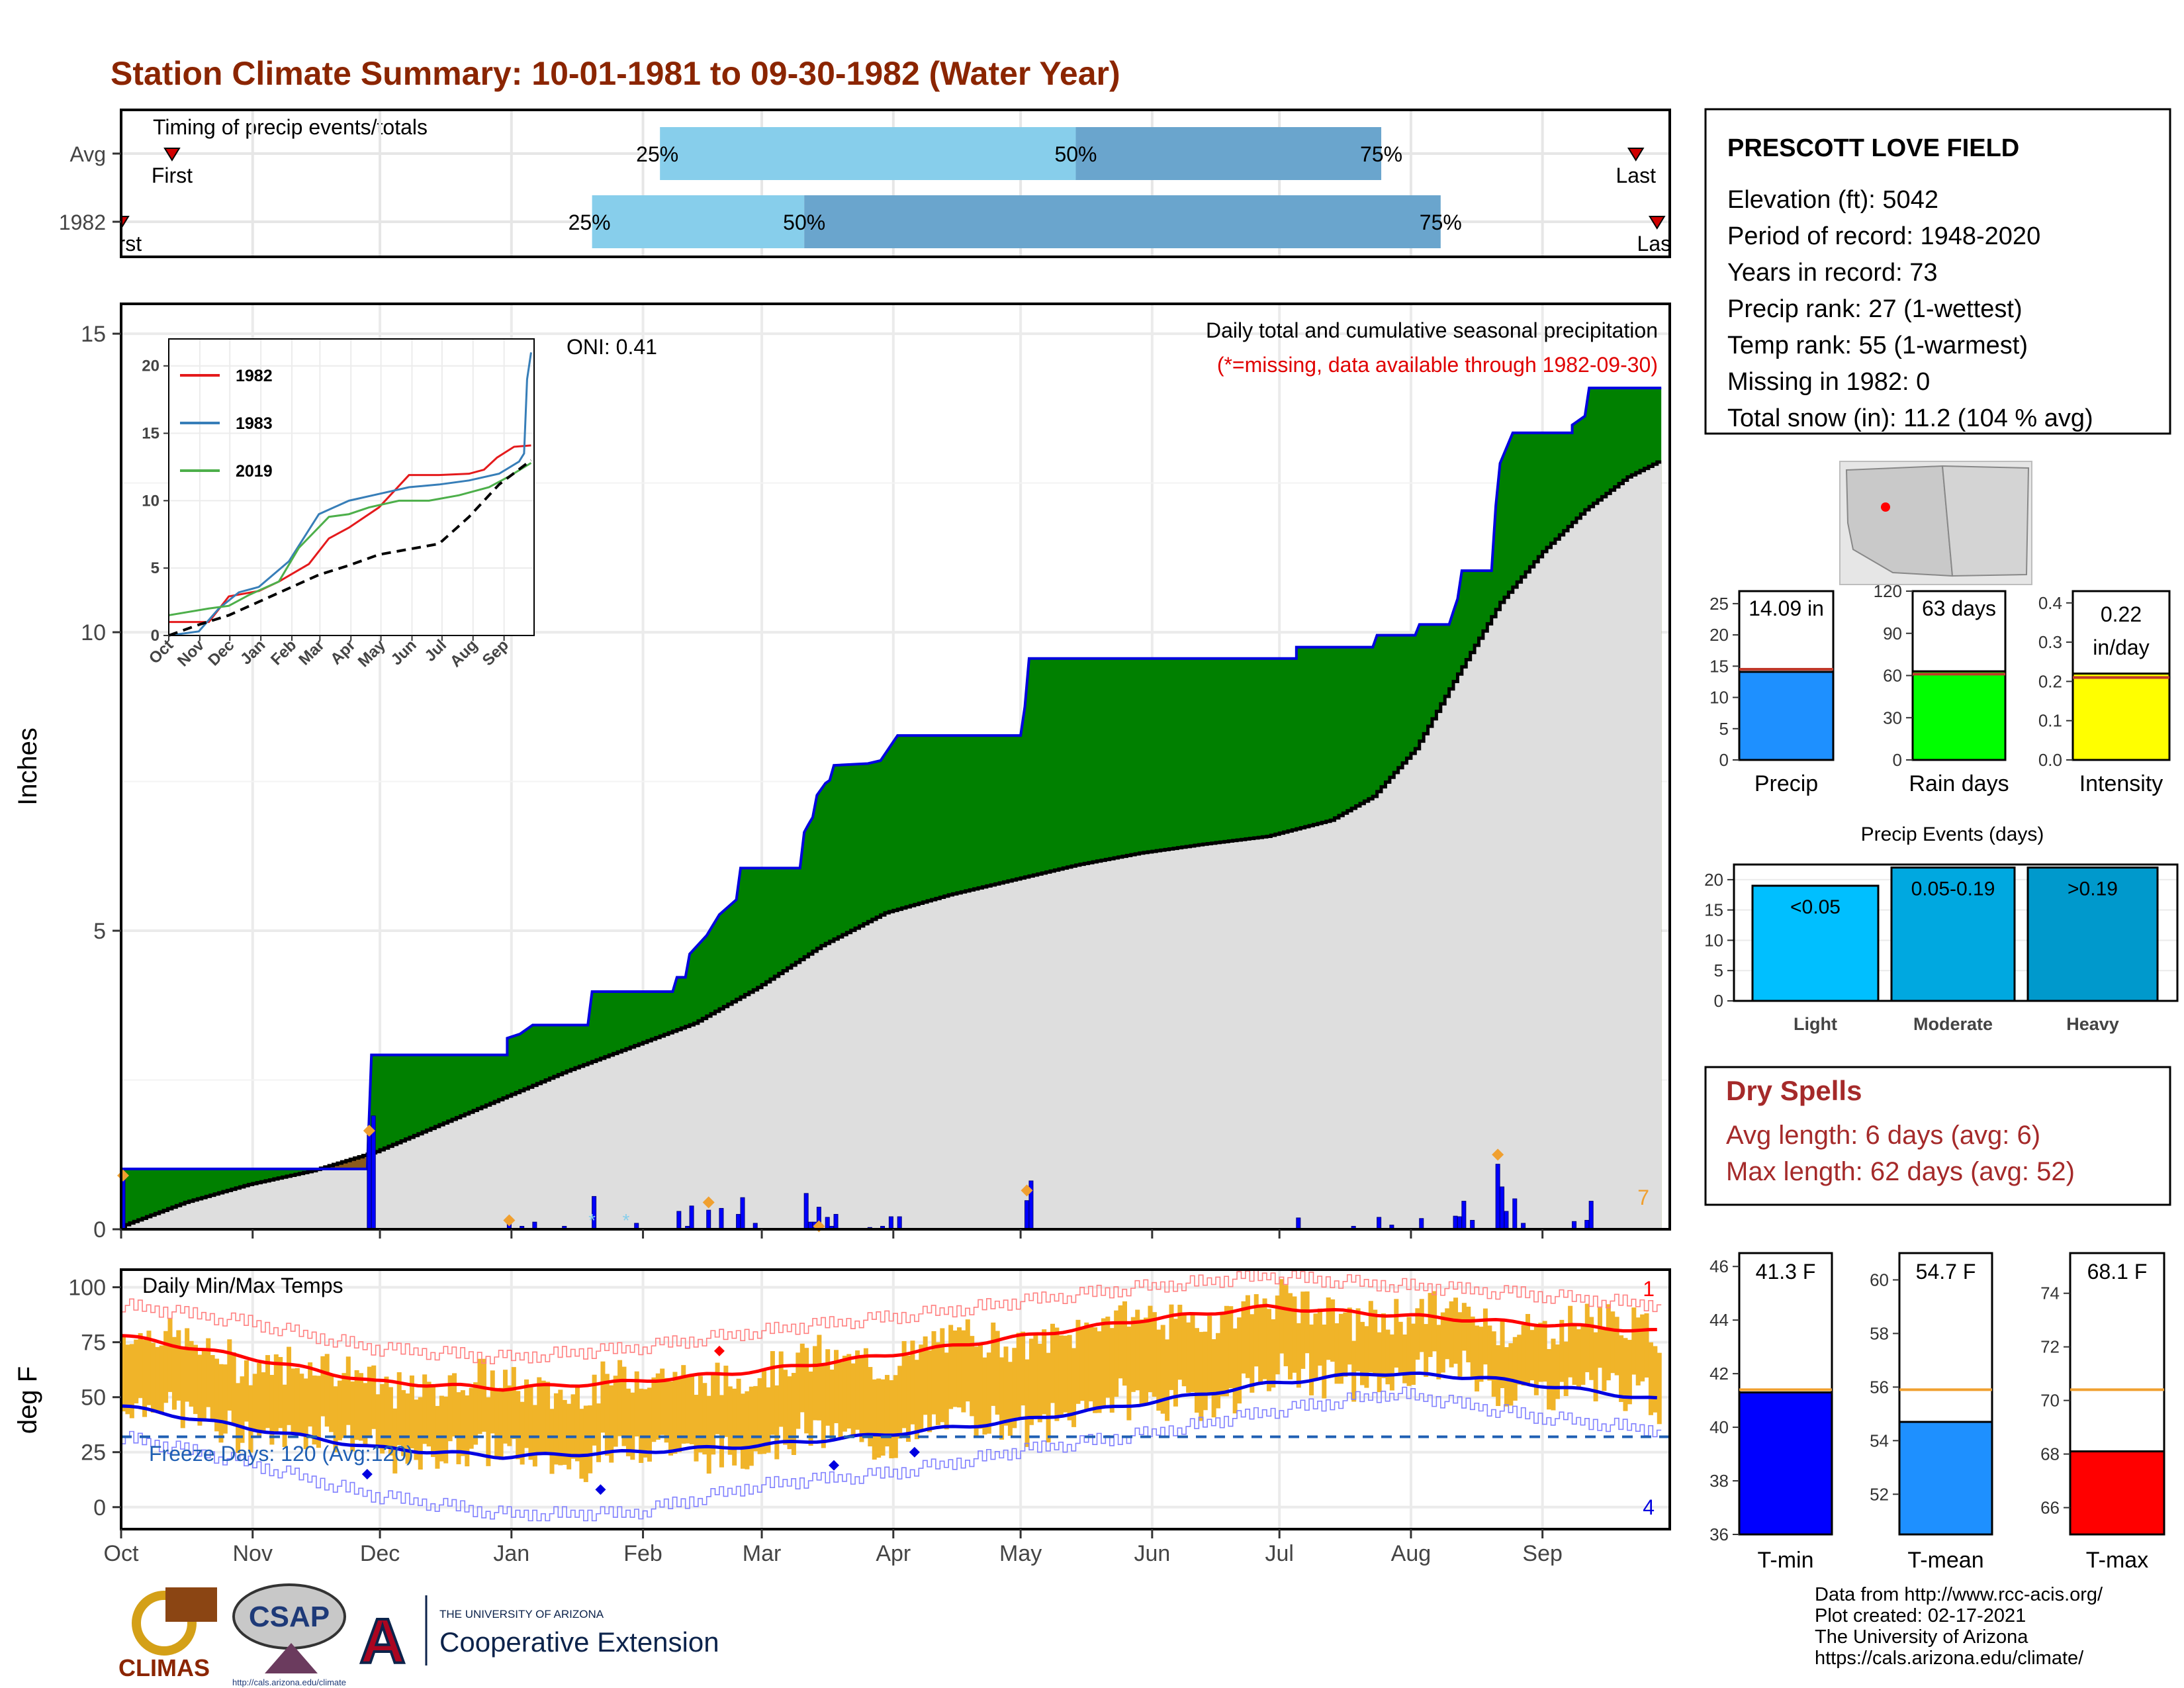  I want to click on month-tick-label: Aug, so click(1411, 1553).